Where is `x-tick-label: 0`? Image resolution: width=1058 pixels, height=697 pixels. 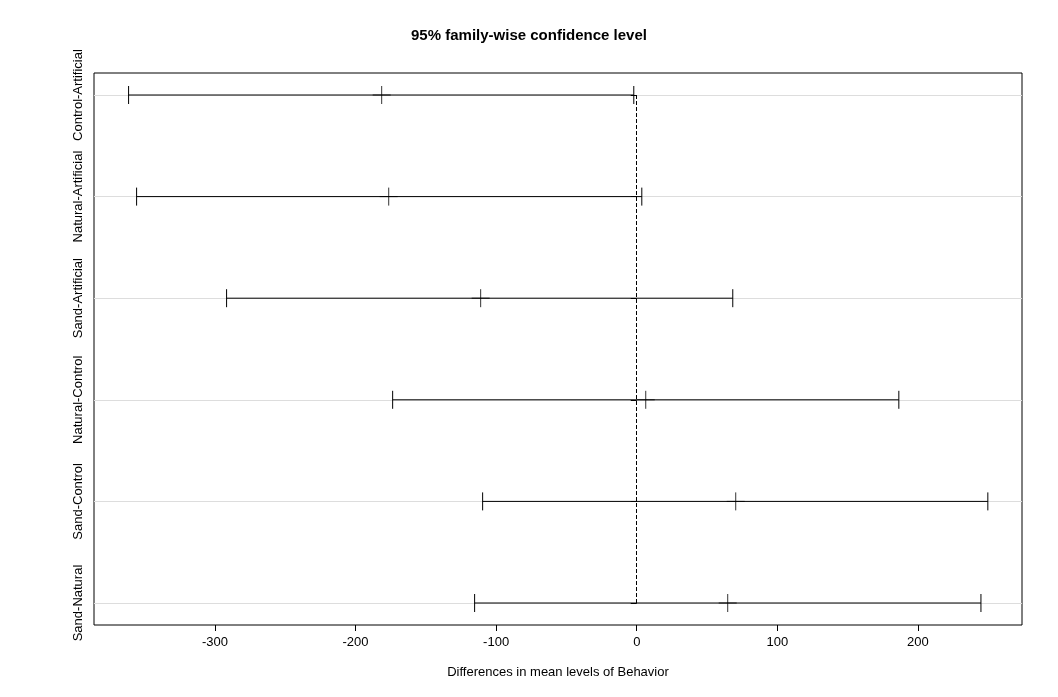
x-tick-label: 0 is located at coordinates (637, 641).